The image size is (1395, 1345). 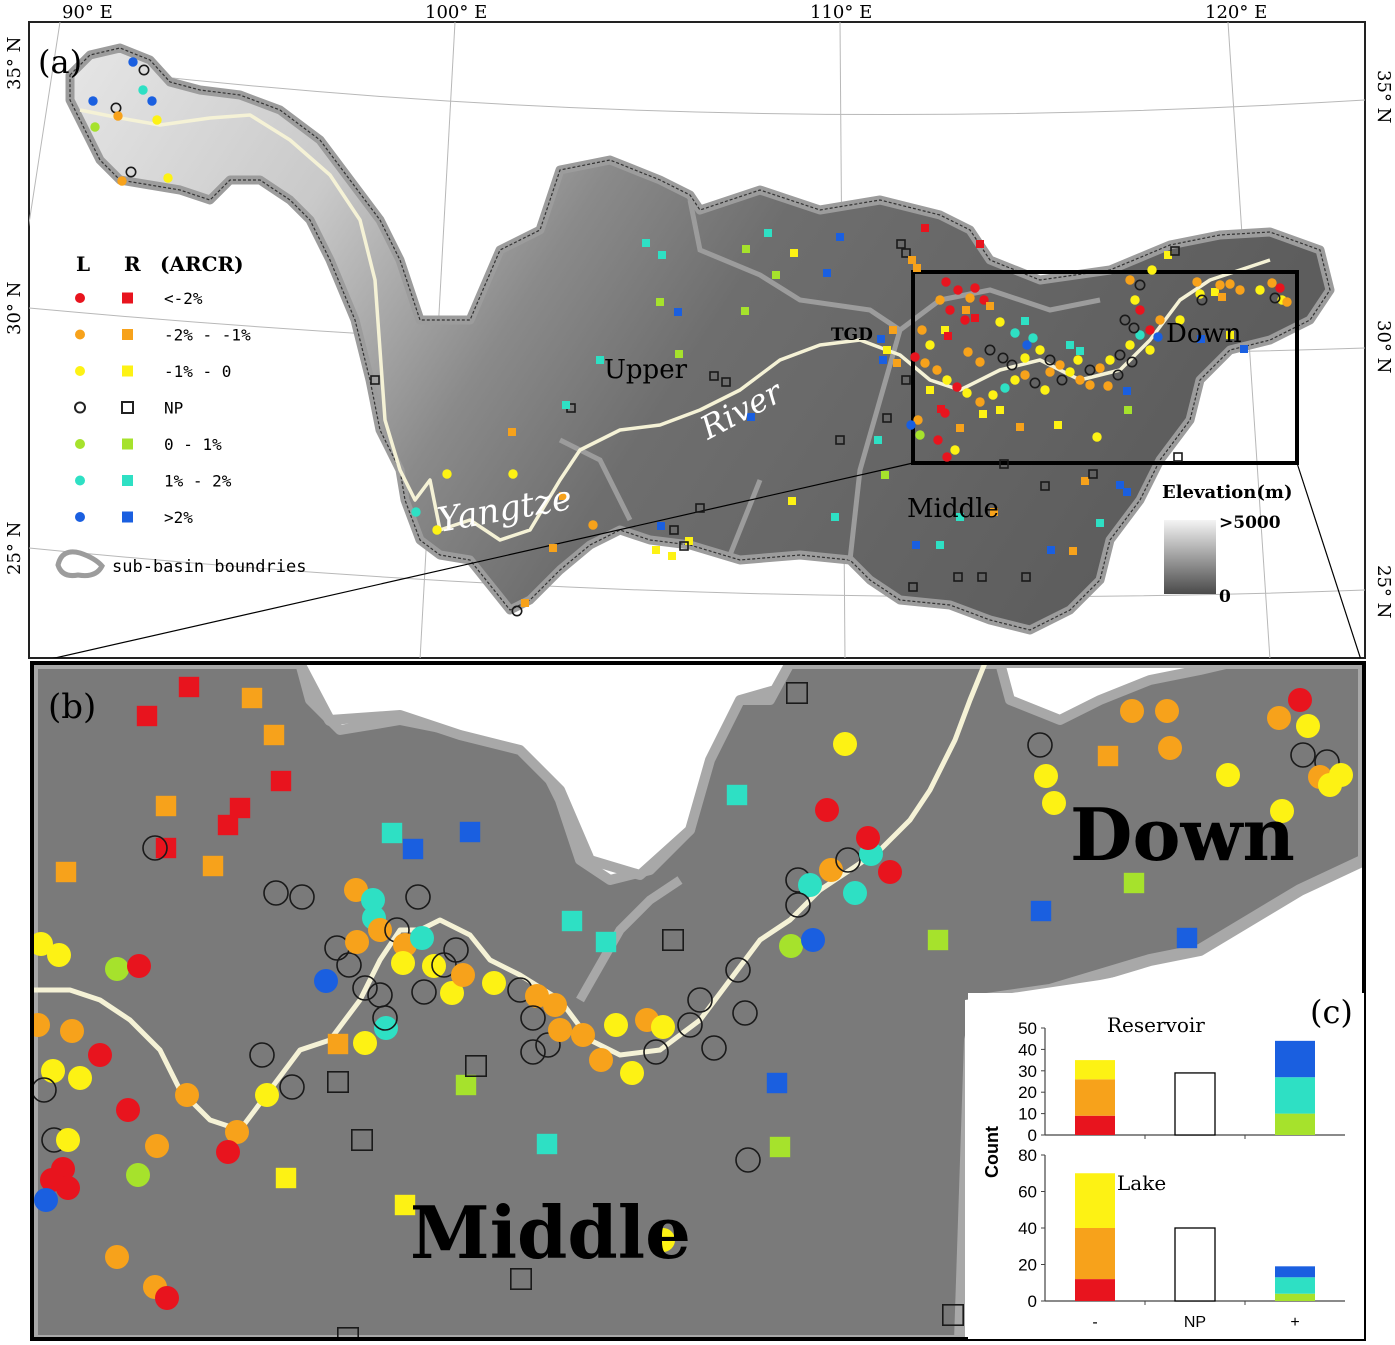 I want to click on lat-left-25: 25° N, so click(x=14, y=548).